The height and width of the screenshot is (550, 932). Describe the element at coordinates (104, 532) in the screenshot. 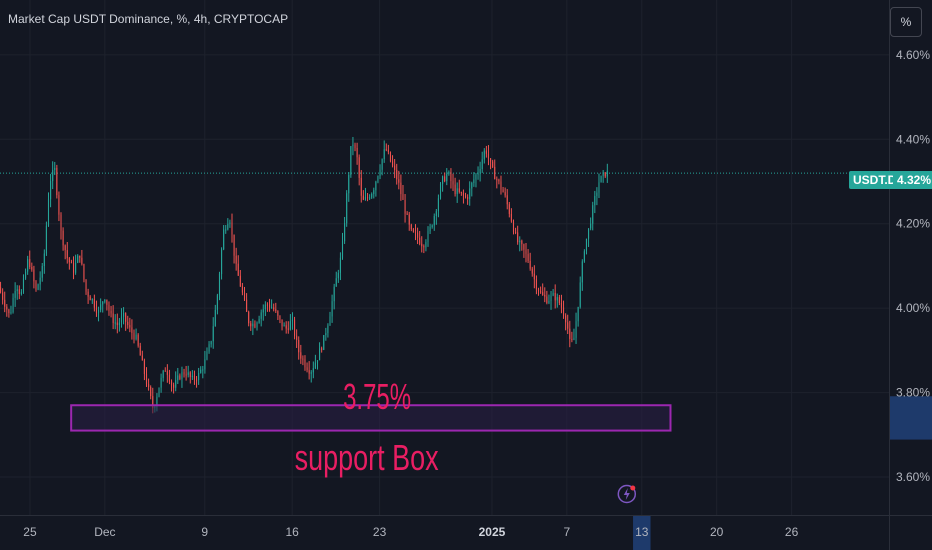

I see `x-tick-label: Dec` at that location.